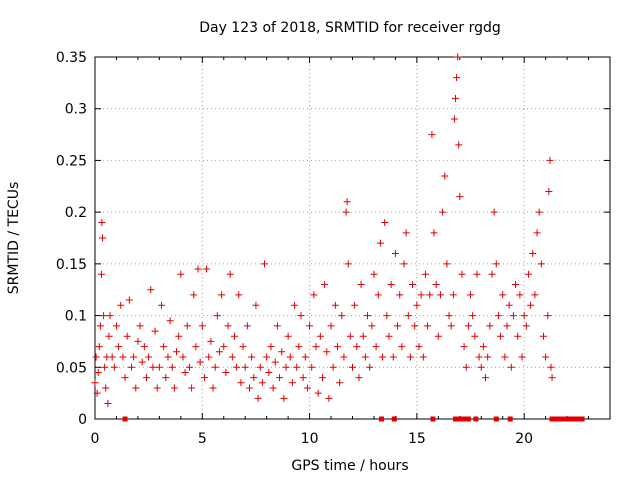 The width and height of the screenshot is (640, 480). What do you see at coordinates (202, 439) in the screenshot?
I see `x-tick-label: 5` at bounding box center [202, 439].